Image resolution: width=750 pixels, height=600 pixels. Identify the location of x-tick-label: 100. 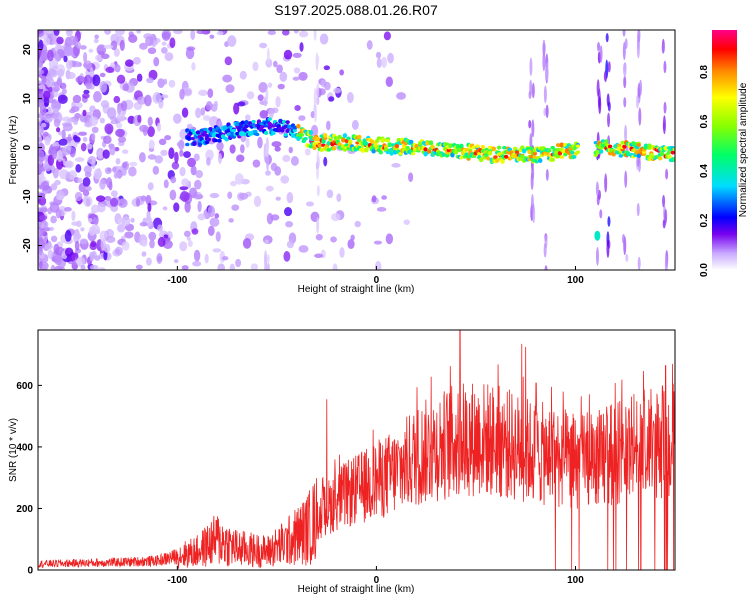
(575, 580).